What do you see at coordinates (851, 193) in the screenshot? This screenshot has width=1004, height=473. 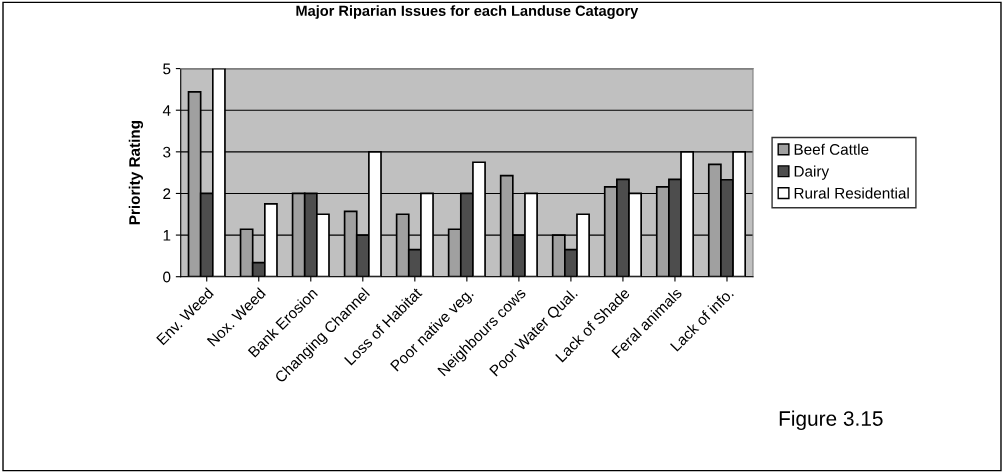 I see `legend-label: Rural Residential` at bounding box center [851, 193].